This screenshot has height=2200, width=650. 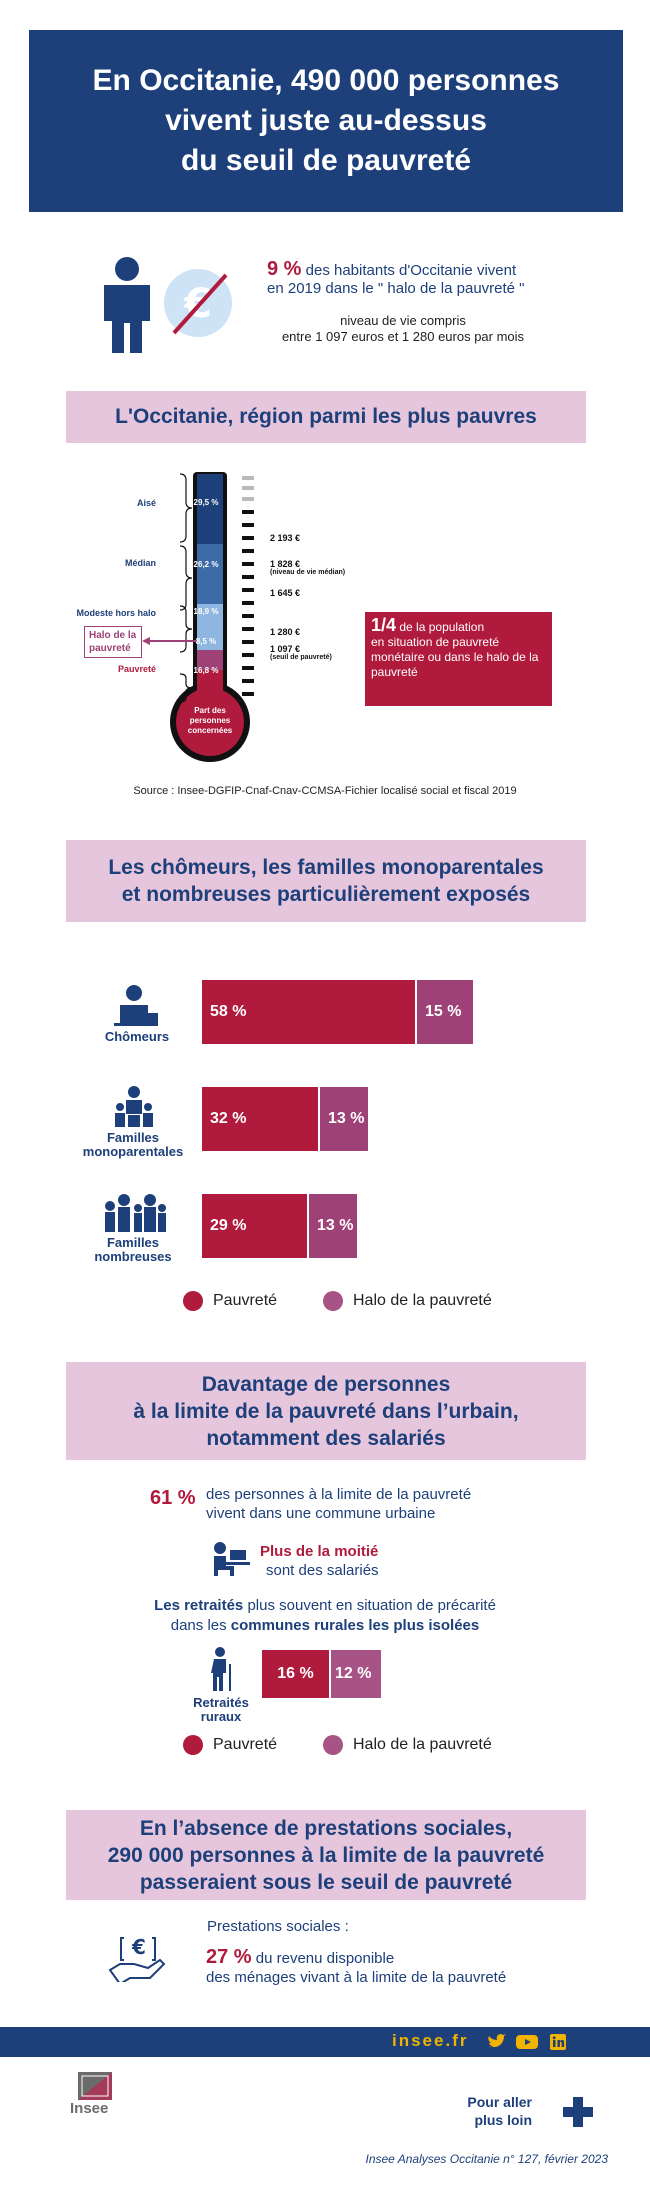 I want to click on header-title-line1: En Occitanie, 490 000 personnes, so click(x=326, y=80).